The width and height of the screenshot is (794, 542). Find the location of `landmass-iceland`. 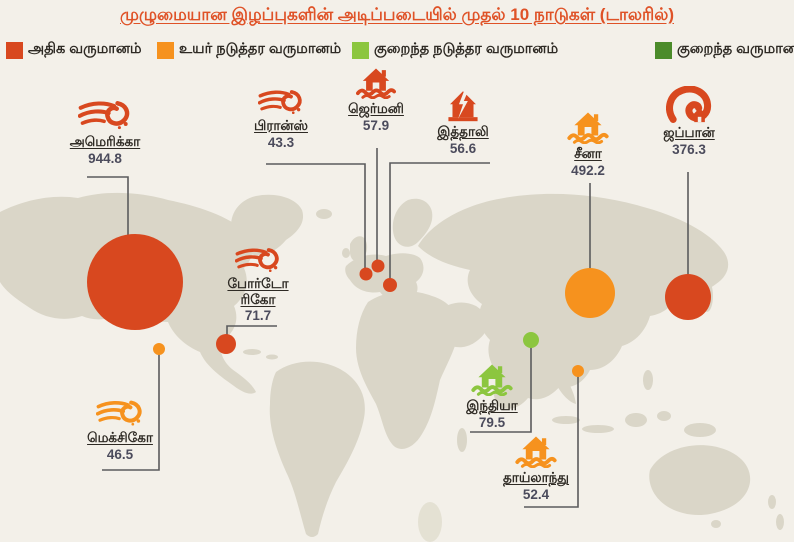

landmass-iceland is located at coordinates (324, 214).